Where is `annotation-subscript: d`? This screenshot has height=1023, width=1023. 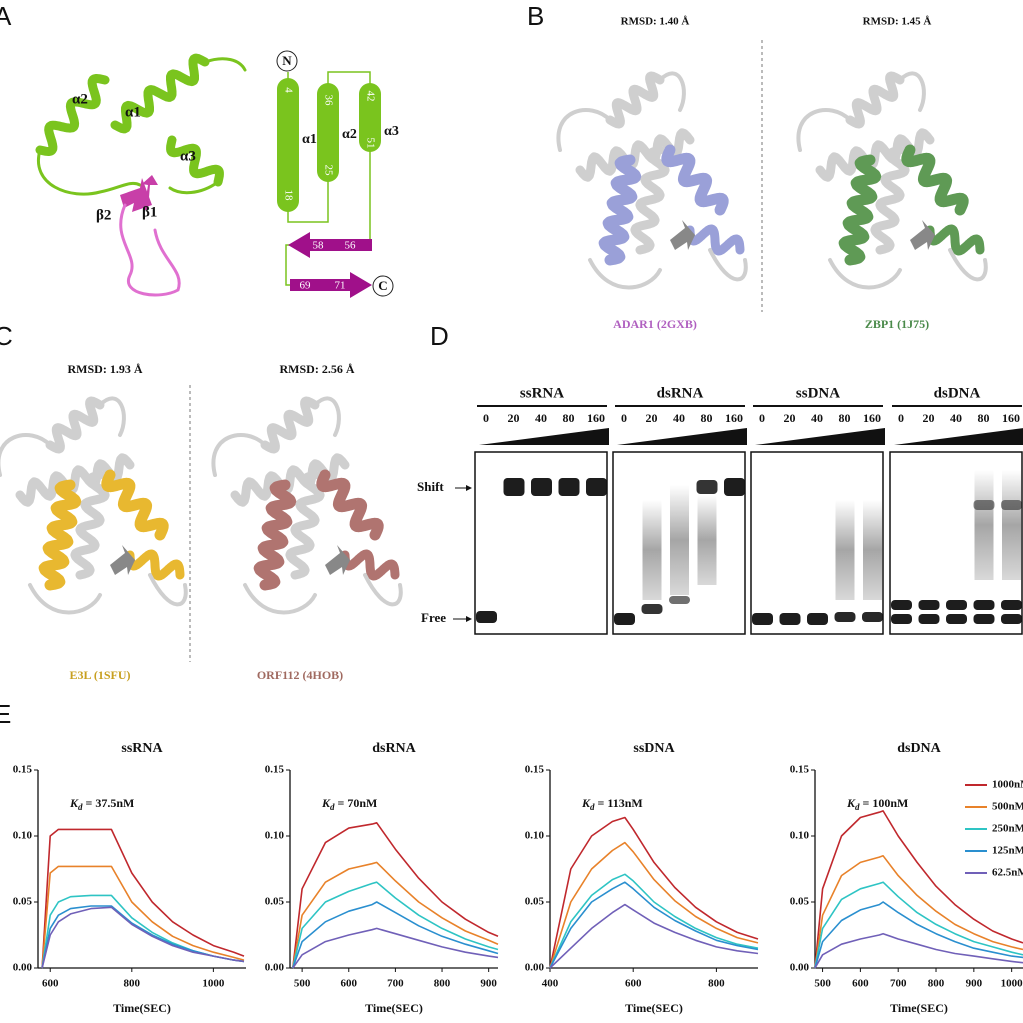
annotation-subscript: d is located at coordinates (857, 807).